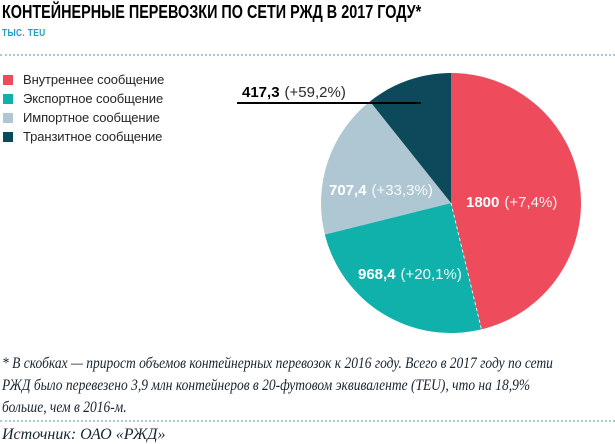  I want to click on footnote-line-3: больше, чем в 2016-м., so click(64, 407).